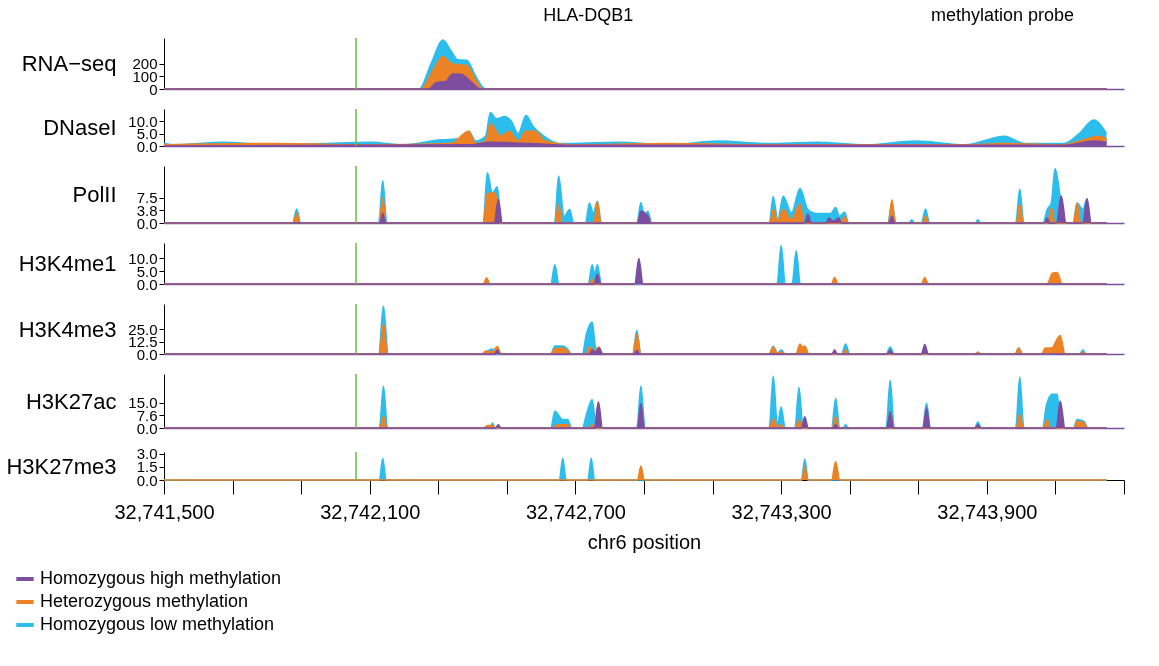 Image resolution: width=1159 pixels, height=666 pixels. Describe the element at coordinates (644, 541) in the screenshot. I see `x-axis-title: chr6 position` at that location.